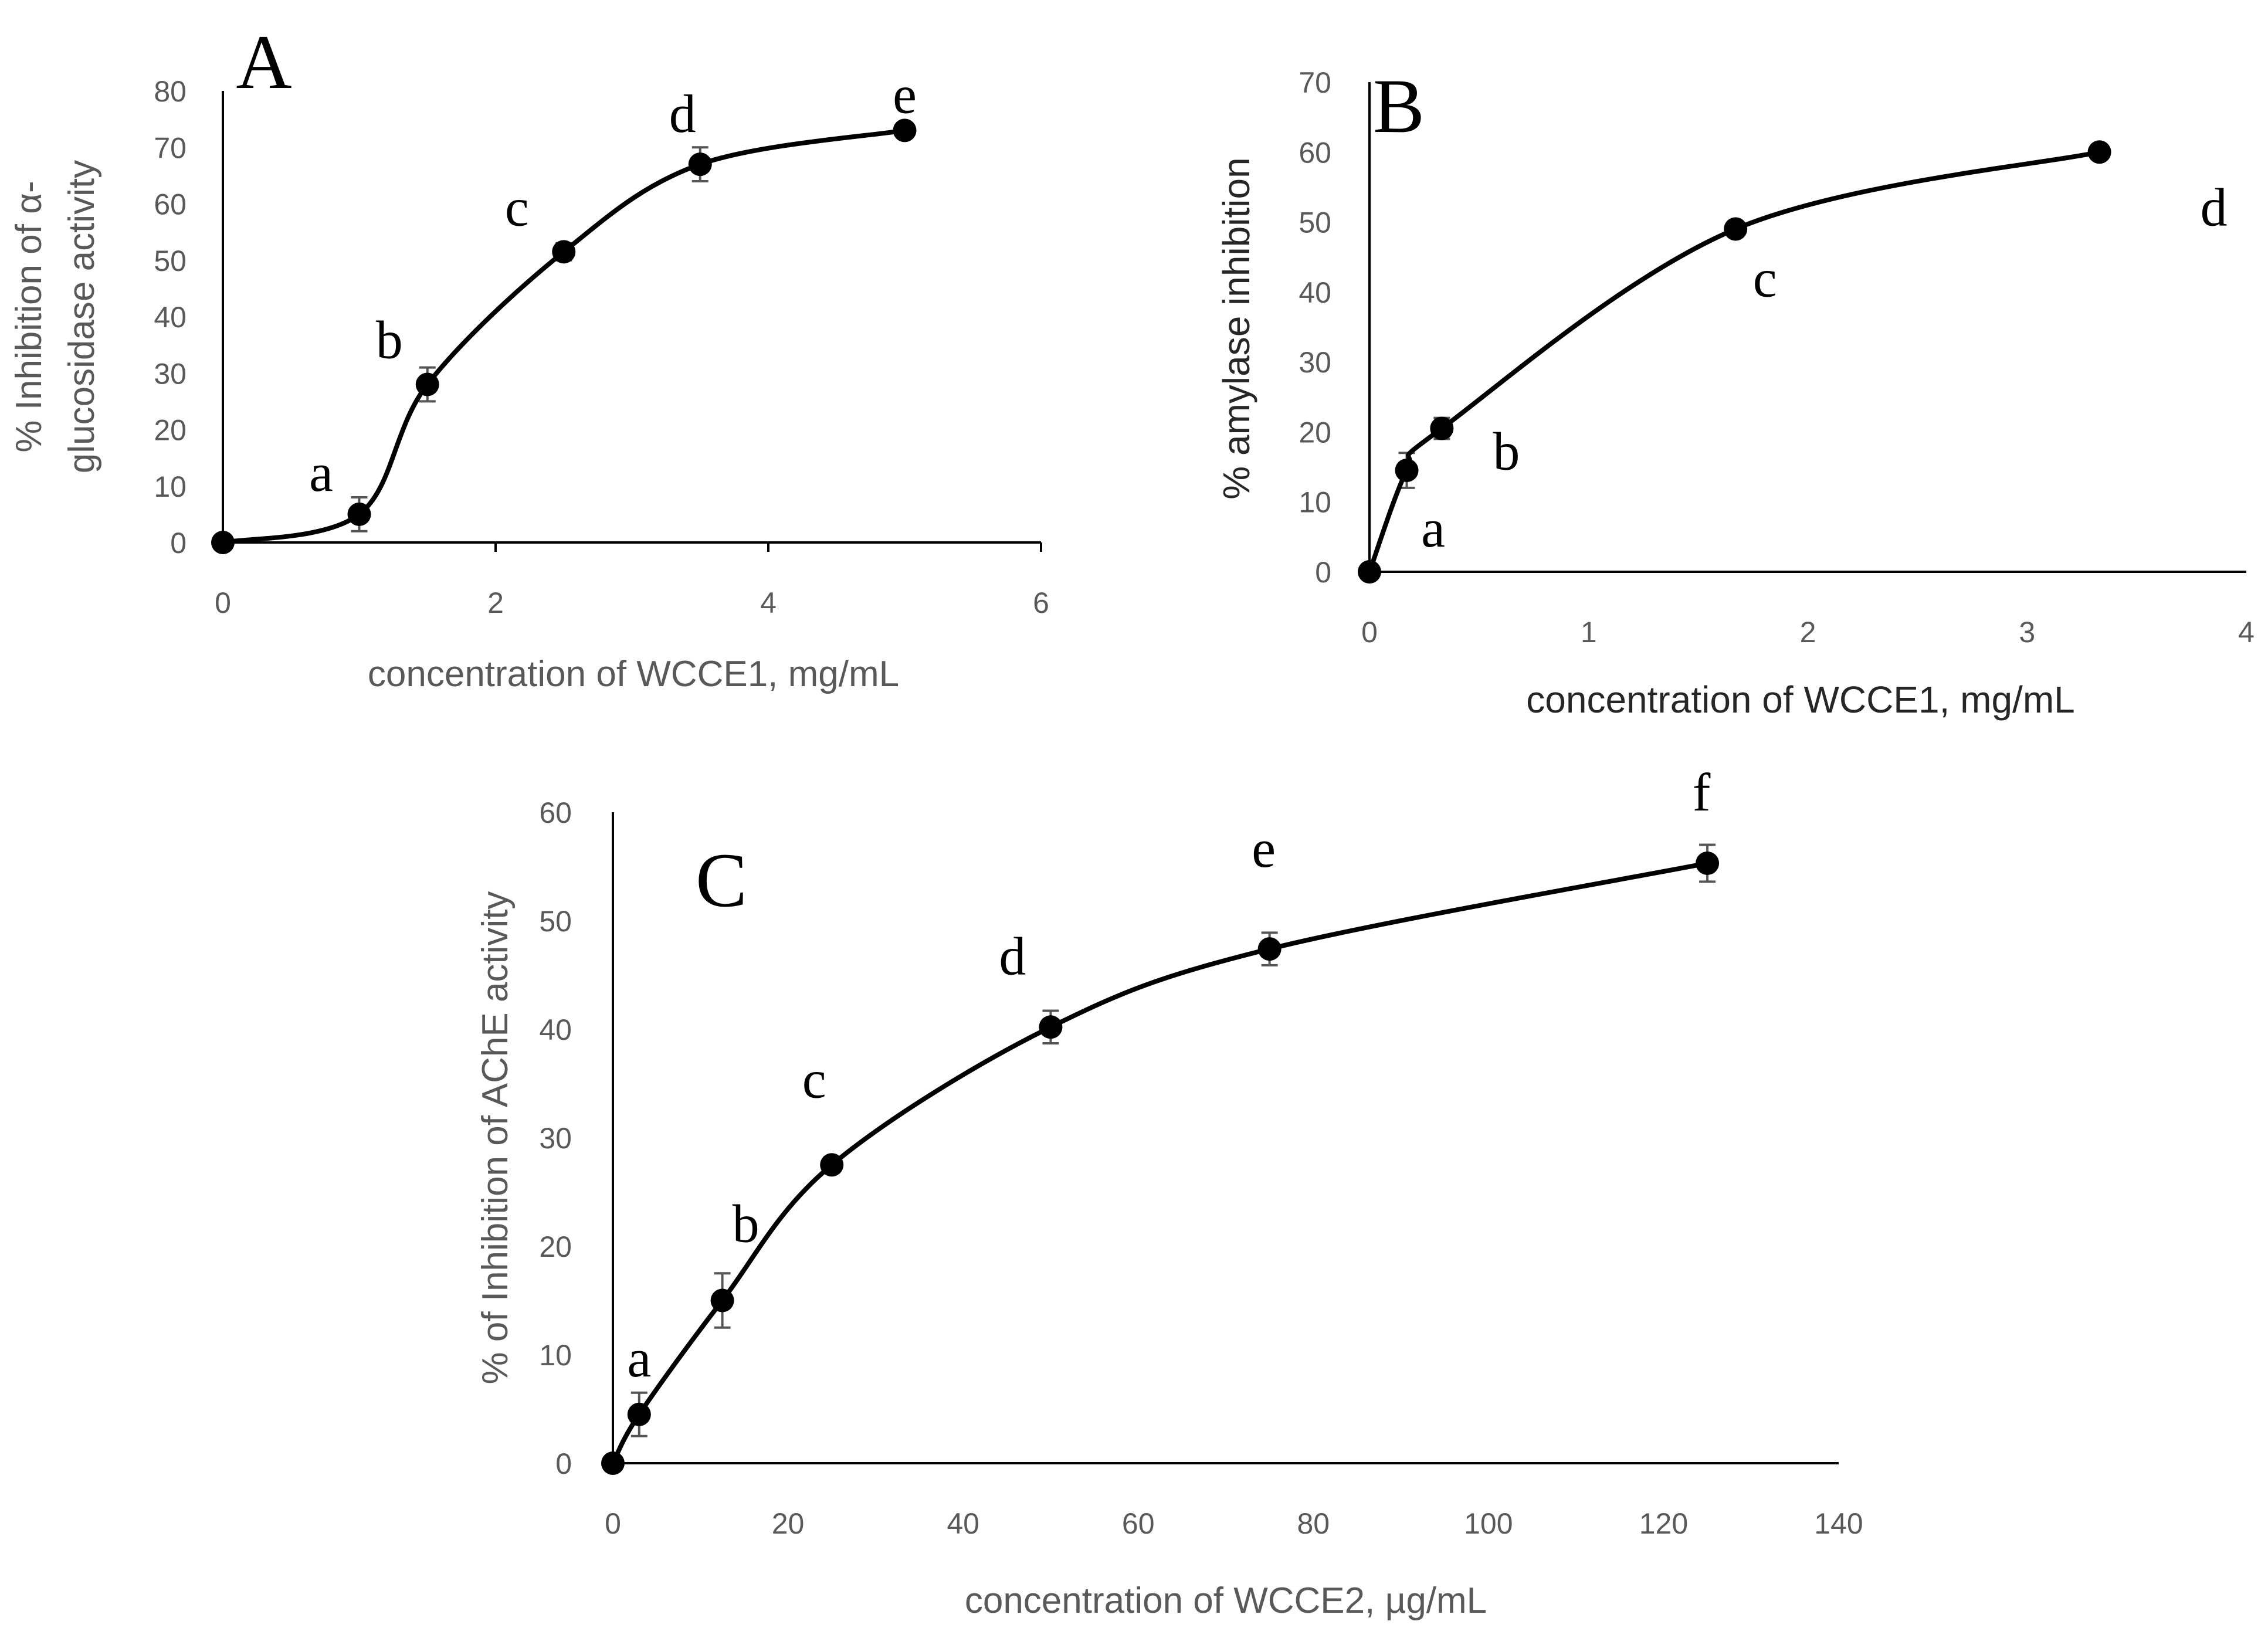  I want to click on x-tick-label: 1, so click(1589, 632).